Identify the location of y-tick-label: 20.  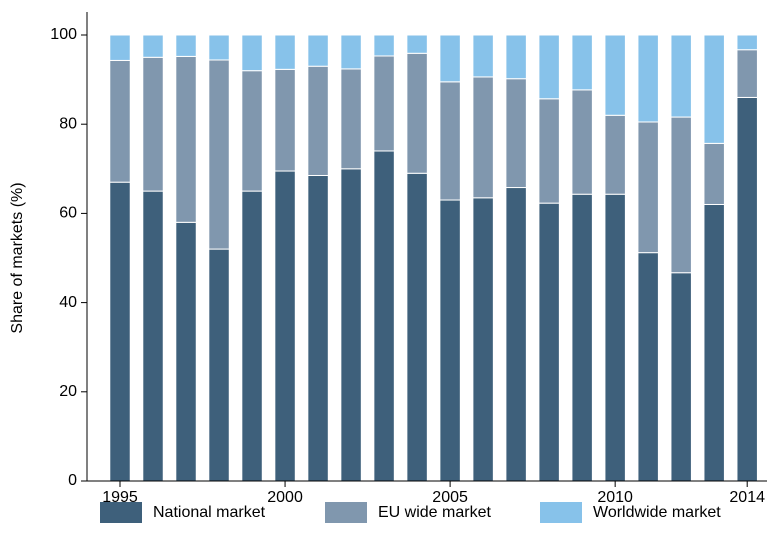
(68, 391).